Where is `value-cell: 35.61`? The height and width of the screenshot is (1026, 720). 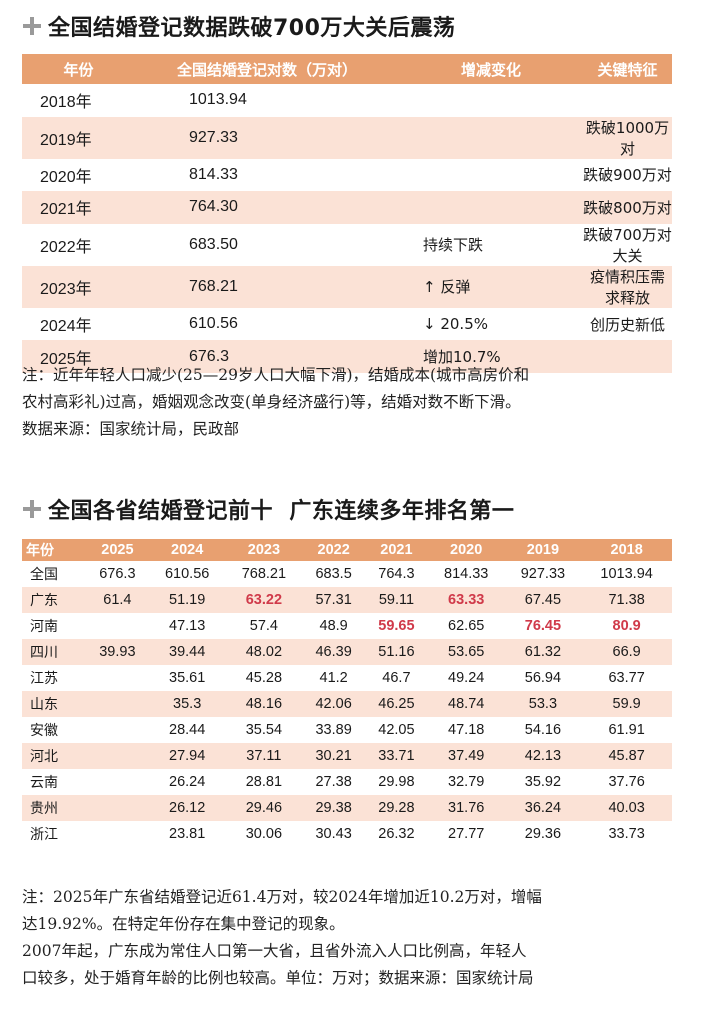
value-cell: 35.61 is located at coordinates (187, 678).